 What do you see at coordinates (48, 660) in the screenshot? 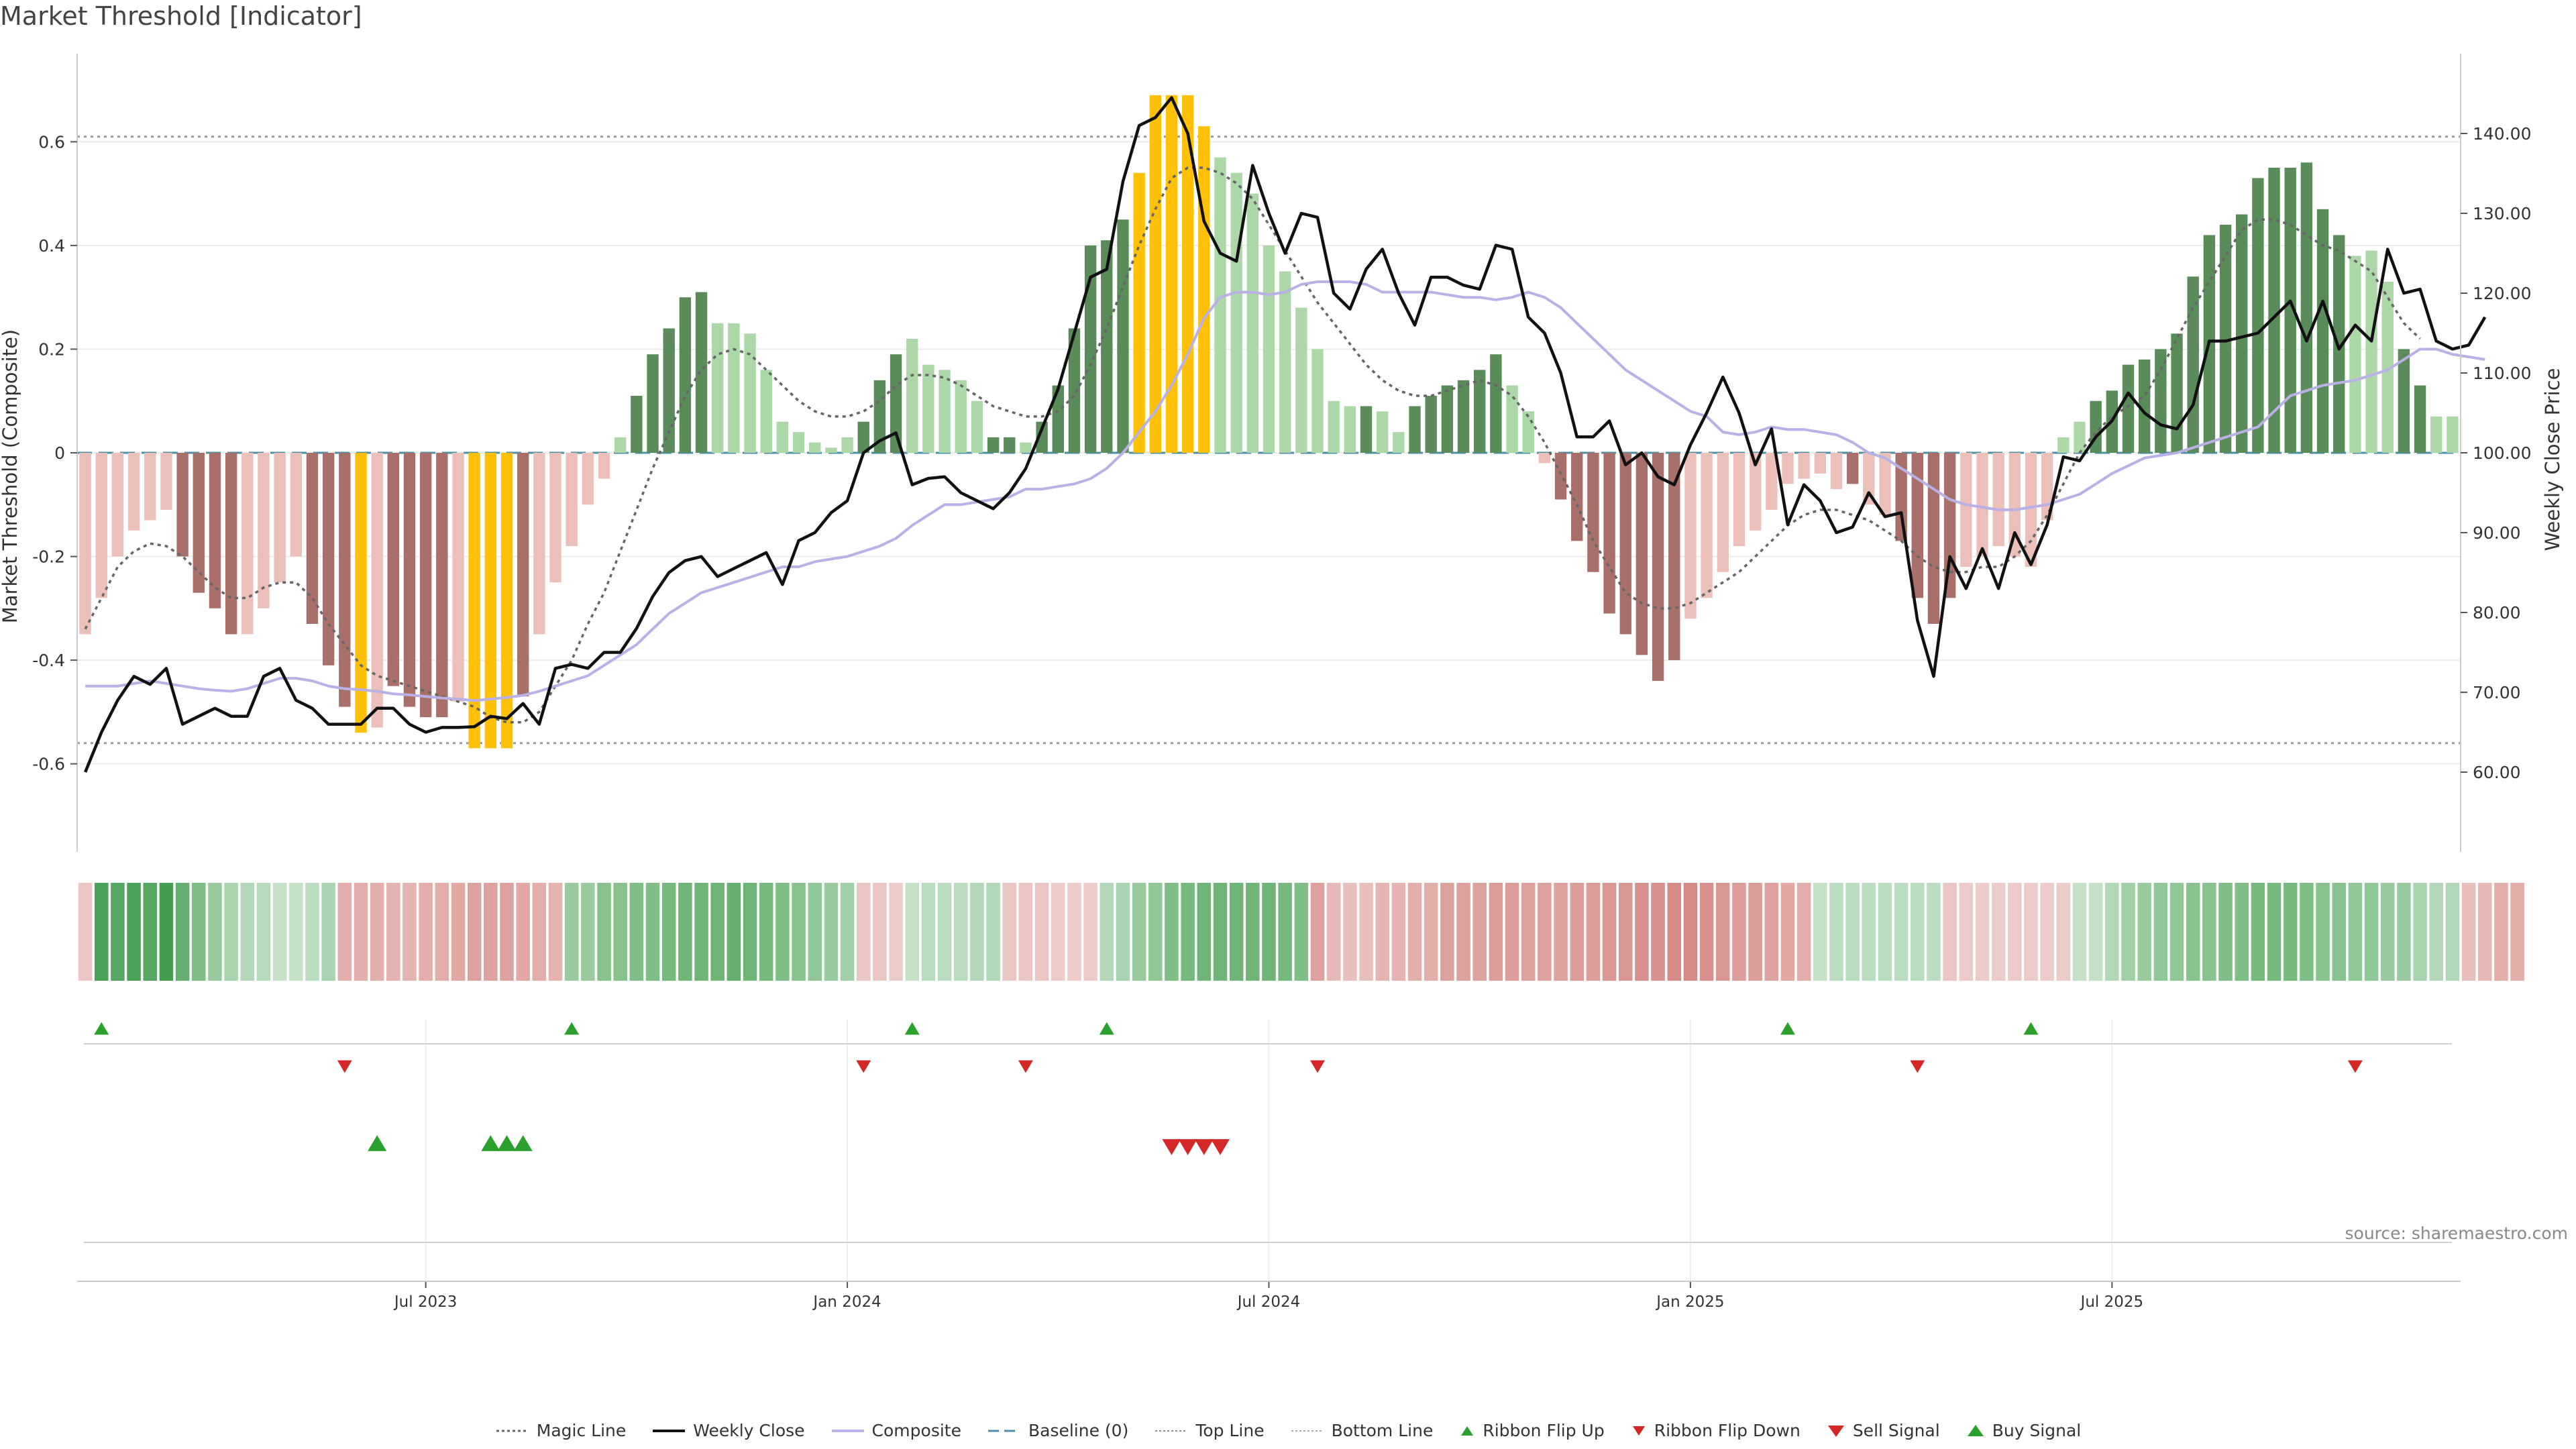
I see `left-tick-label: -0.4` at bounding box center [48, 660].